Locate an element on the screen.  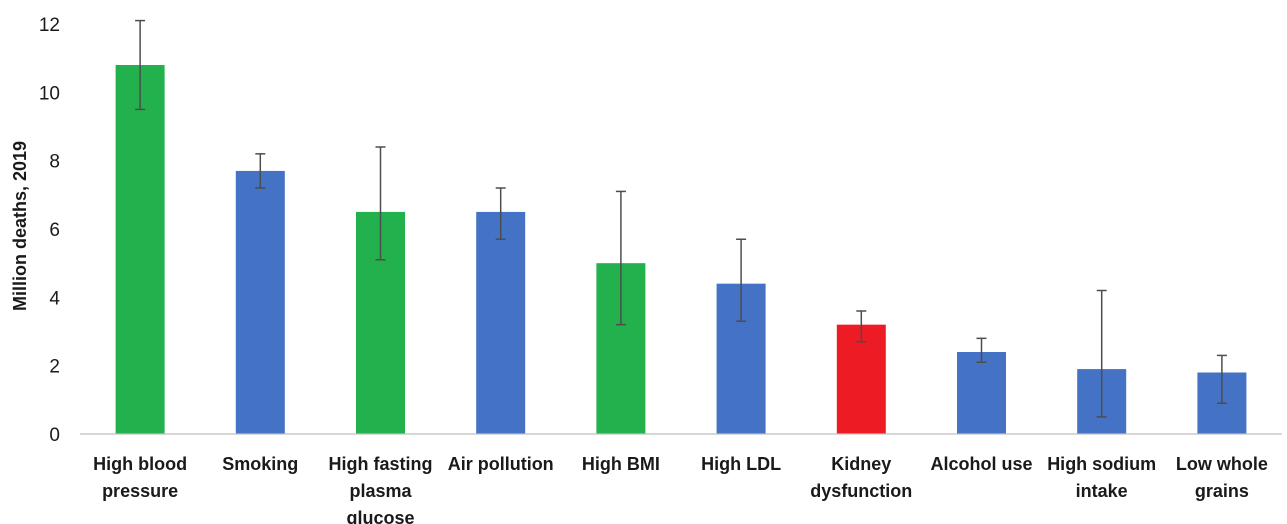
category-label-line: plasma is located at coordinates (380, 491).